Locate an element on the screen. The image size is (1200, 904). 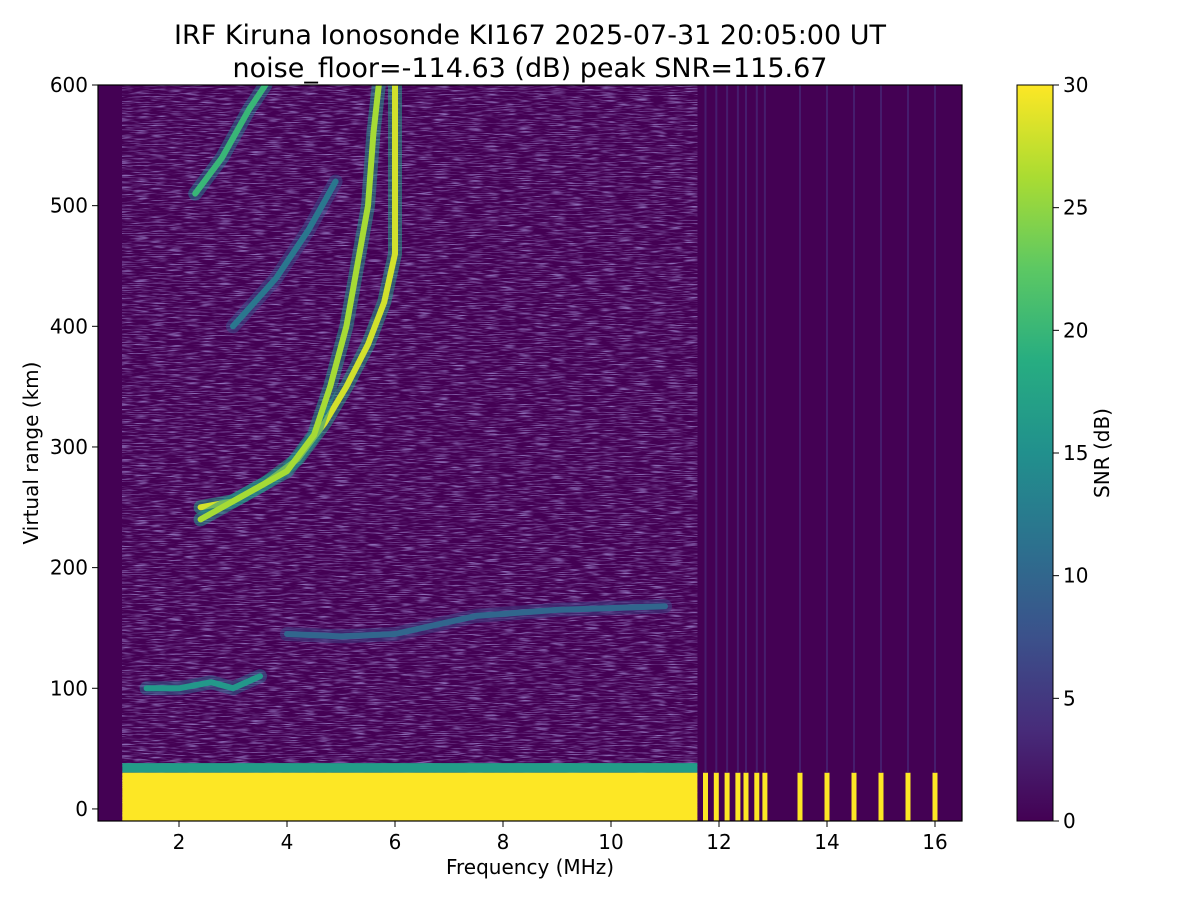
y-axis: 0 100 200 300 400 500 600 is located at coordinates (74, 447).